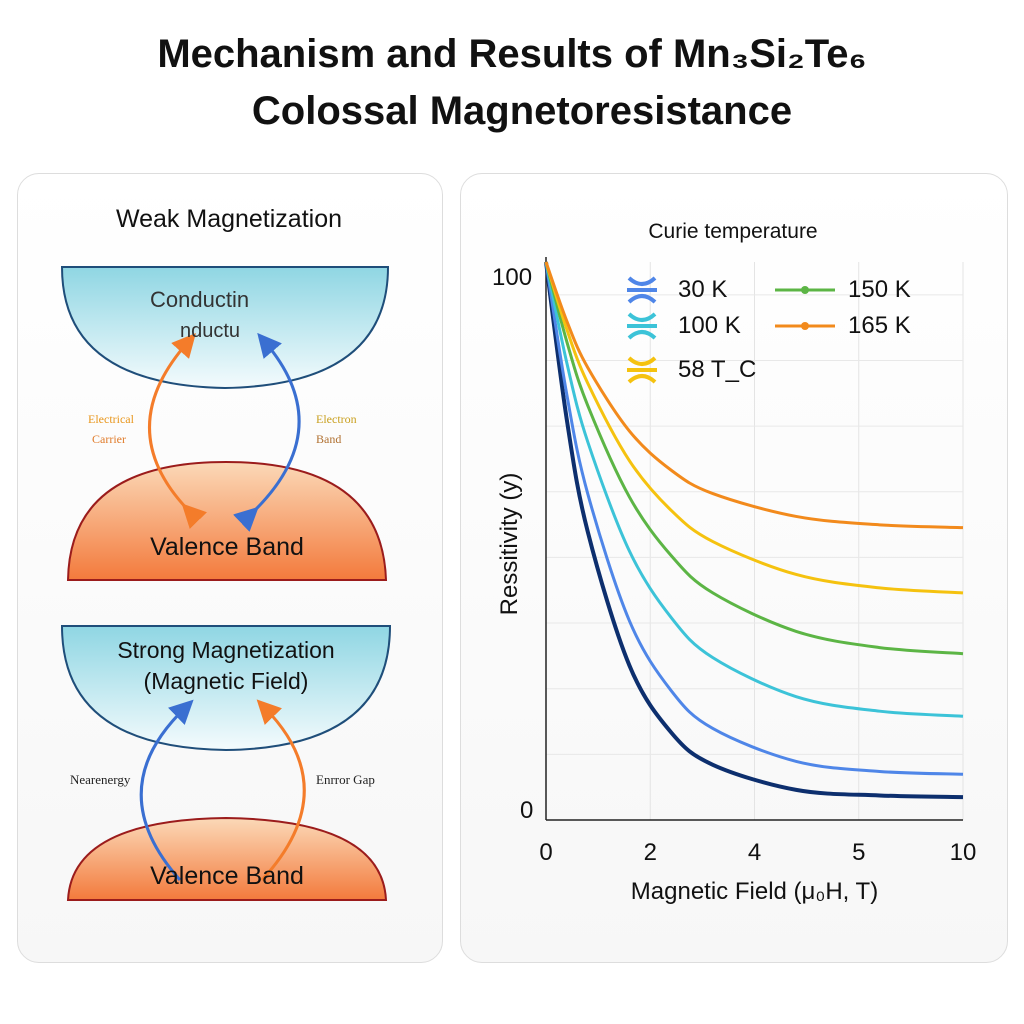  What do you see at coordinates (336, 419) in the screenshot?
I see `right-arrow-label-1: Electron` at bounding box center [336, 419].